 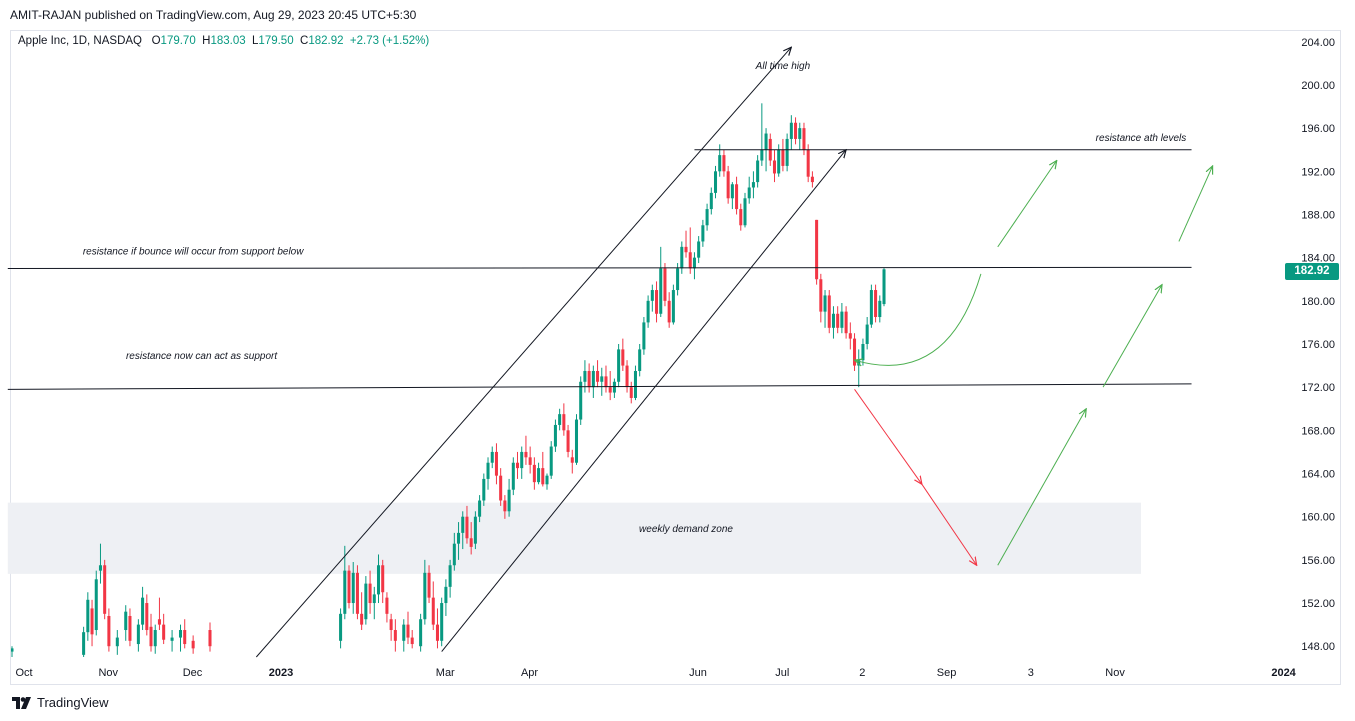 I want to click on change-value: +2.73 (+1.52%), so click(x=389, y=41).